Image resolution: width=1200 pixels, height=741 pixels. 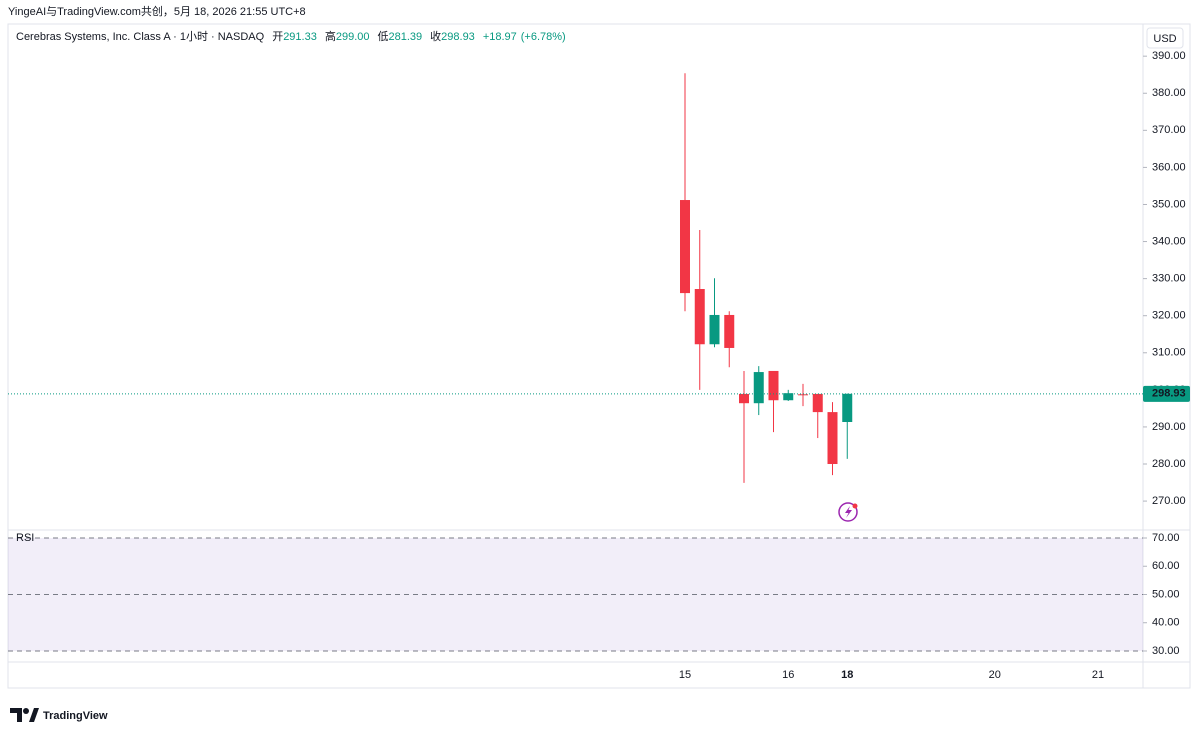 I want to click on indicator-name: RSI, so click(x=25, y=538).